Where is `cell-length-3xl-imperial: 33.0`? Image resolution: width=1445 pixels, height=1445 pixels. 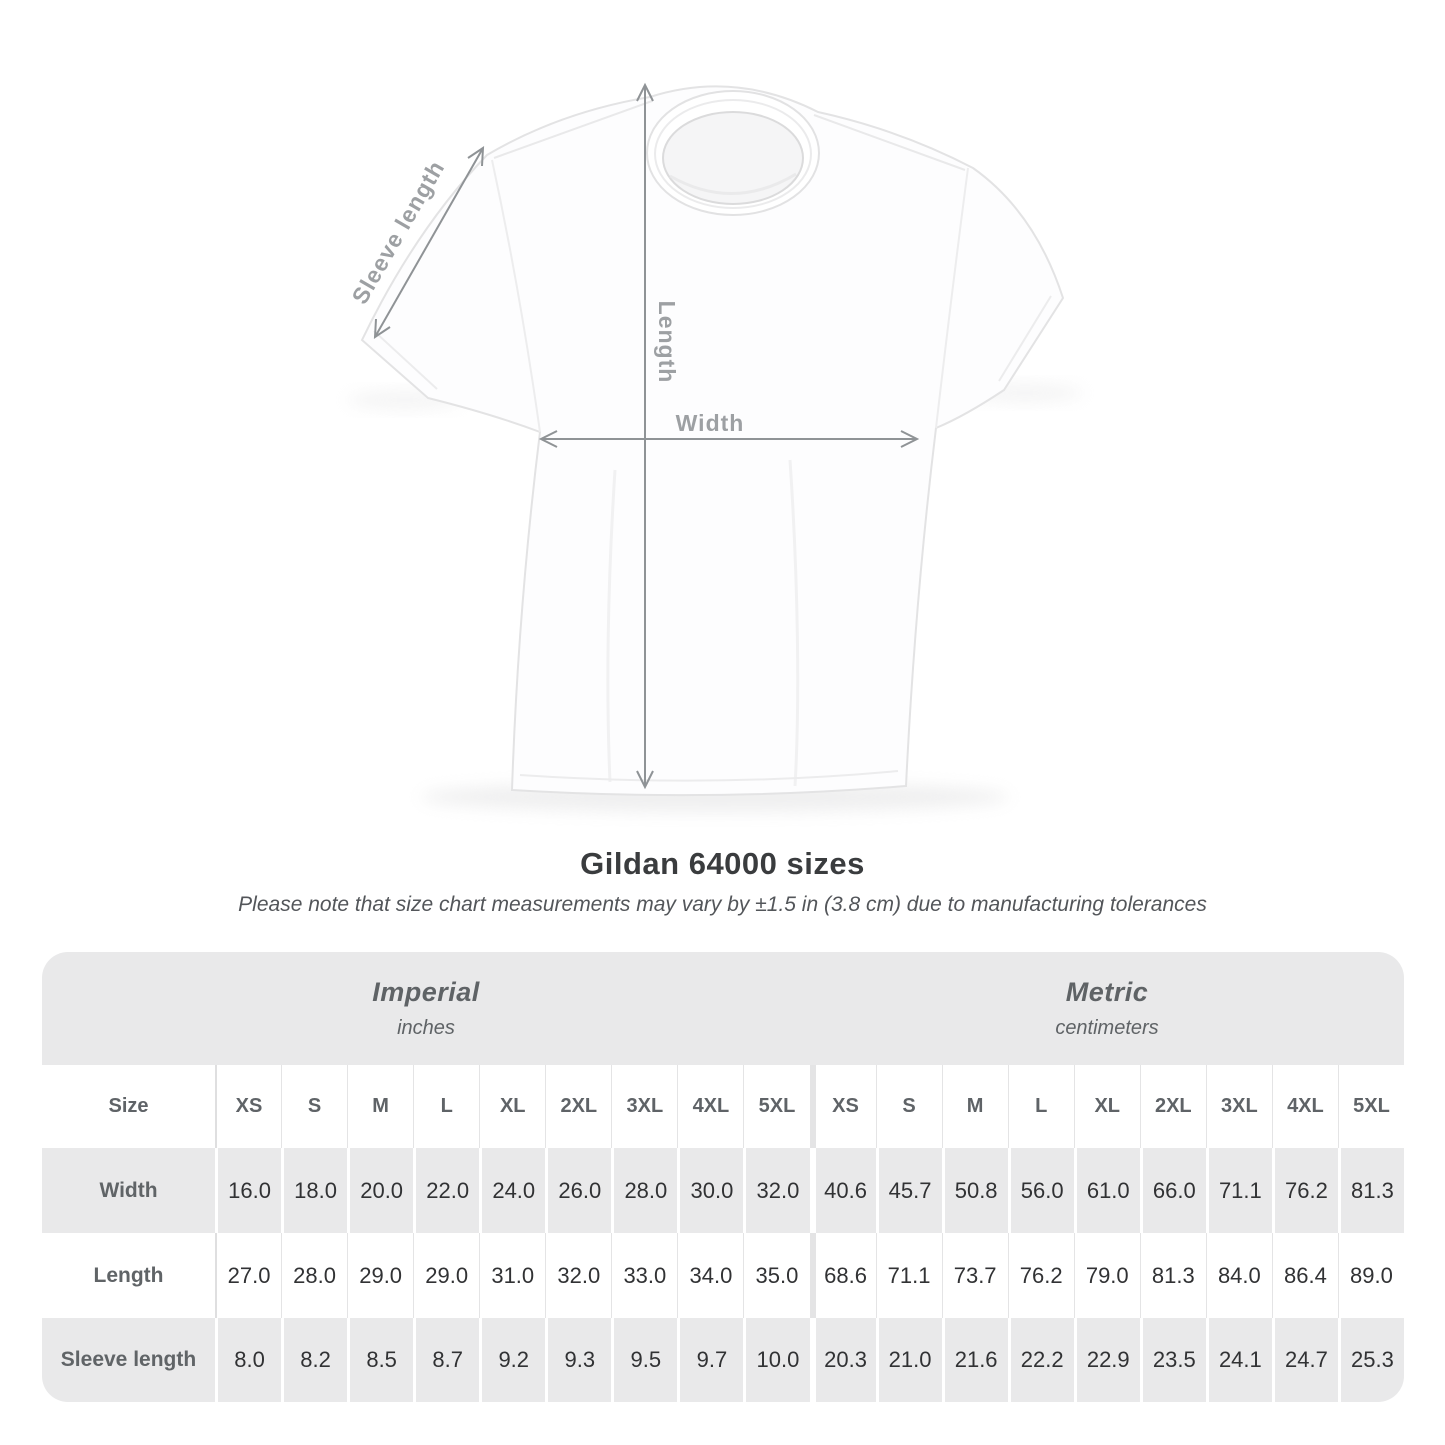
cell-length-3xl-imperial: 33.0 is located at coordinates (644, 1275).